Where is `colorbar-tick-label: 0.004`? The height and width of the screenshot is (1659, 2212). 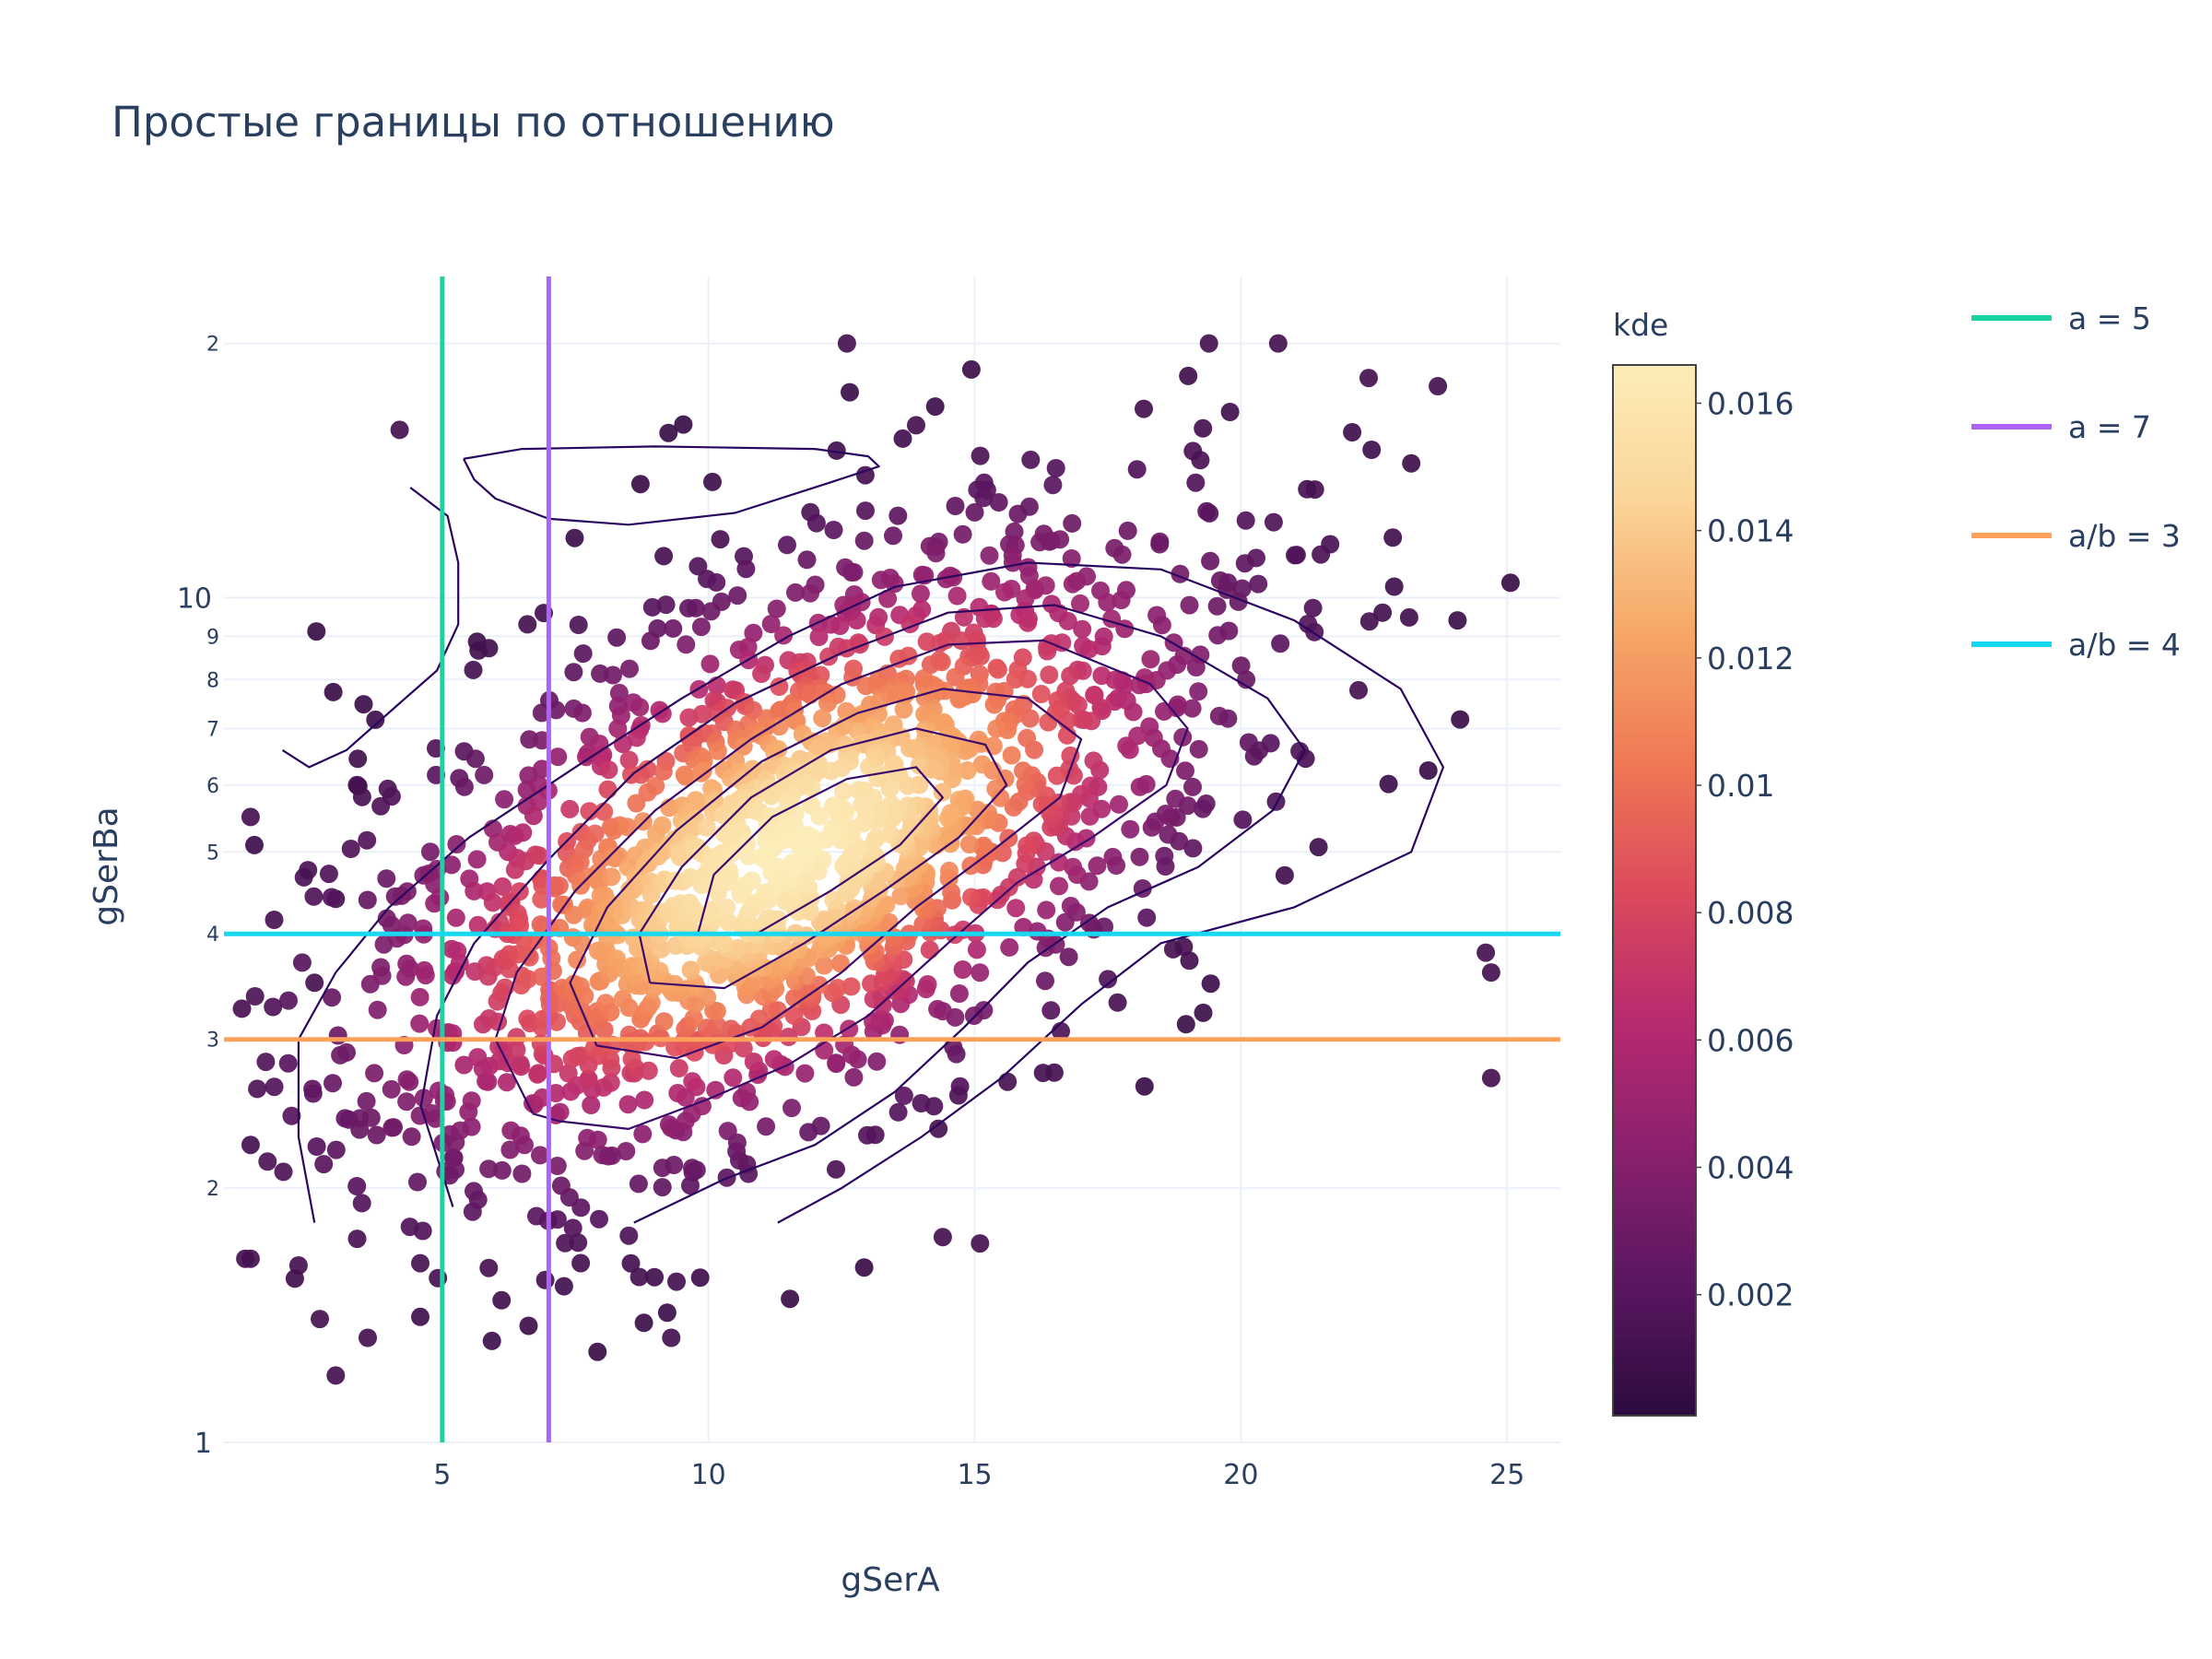
colorbar-tick-label: 0.004 is located at coordinates (1750, 1168).